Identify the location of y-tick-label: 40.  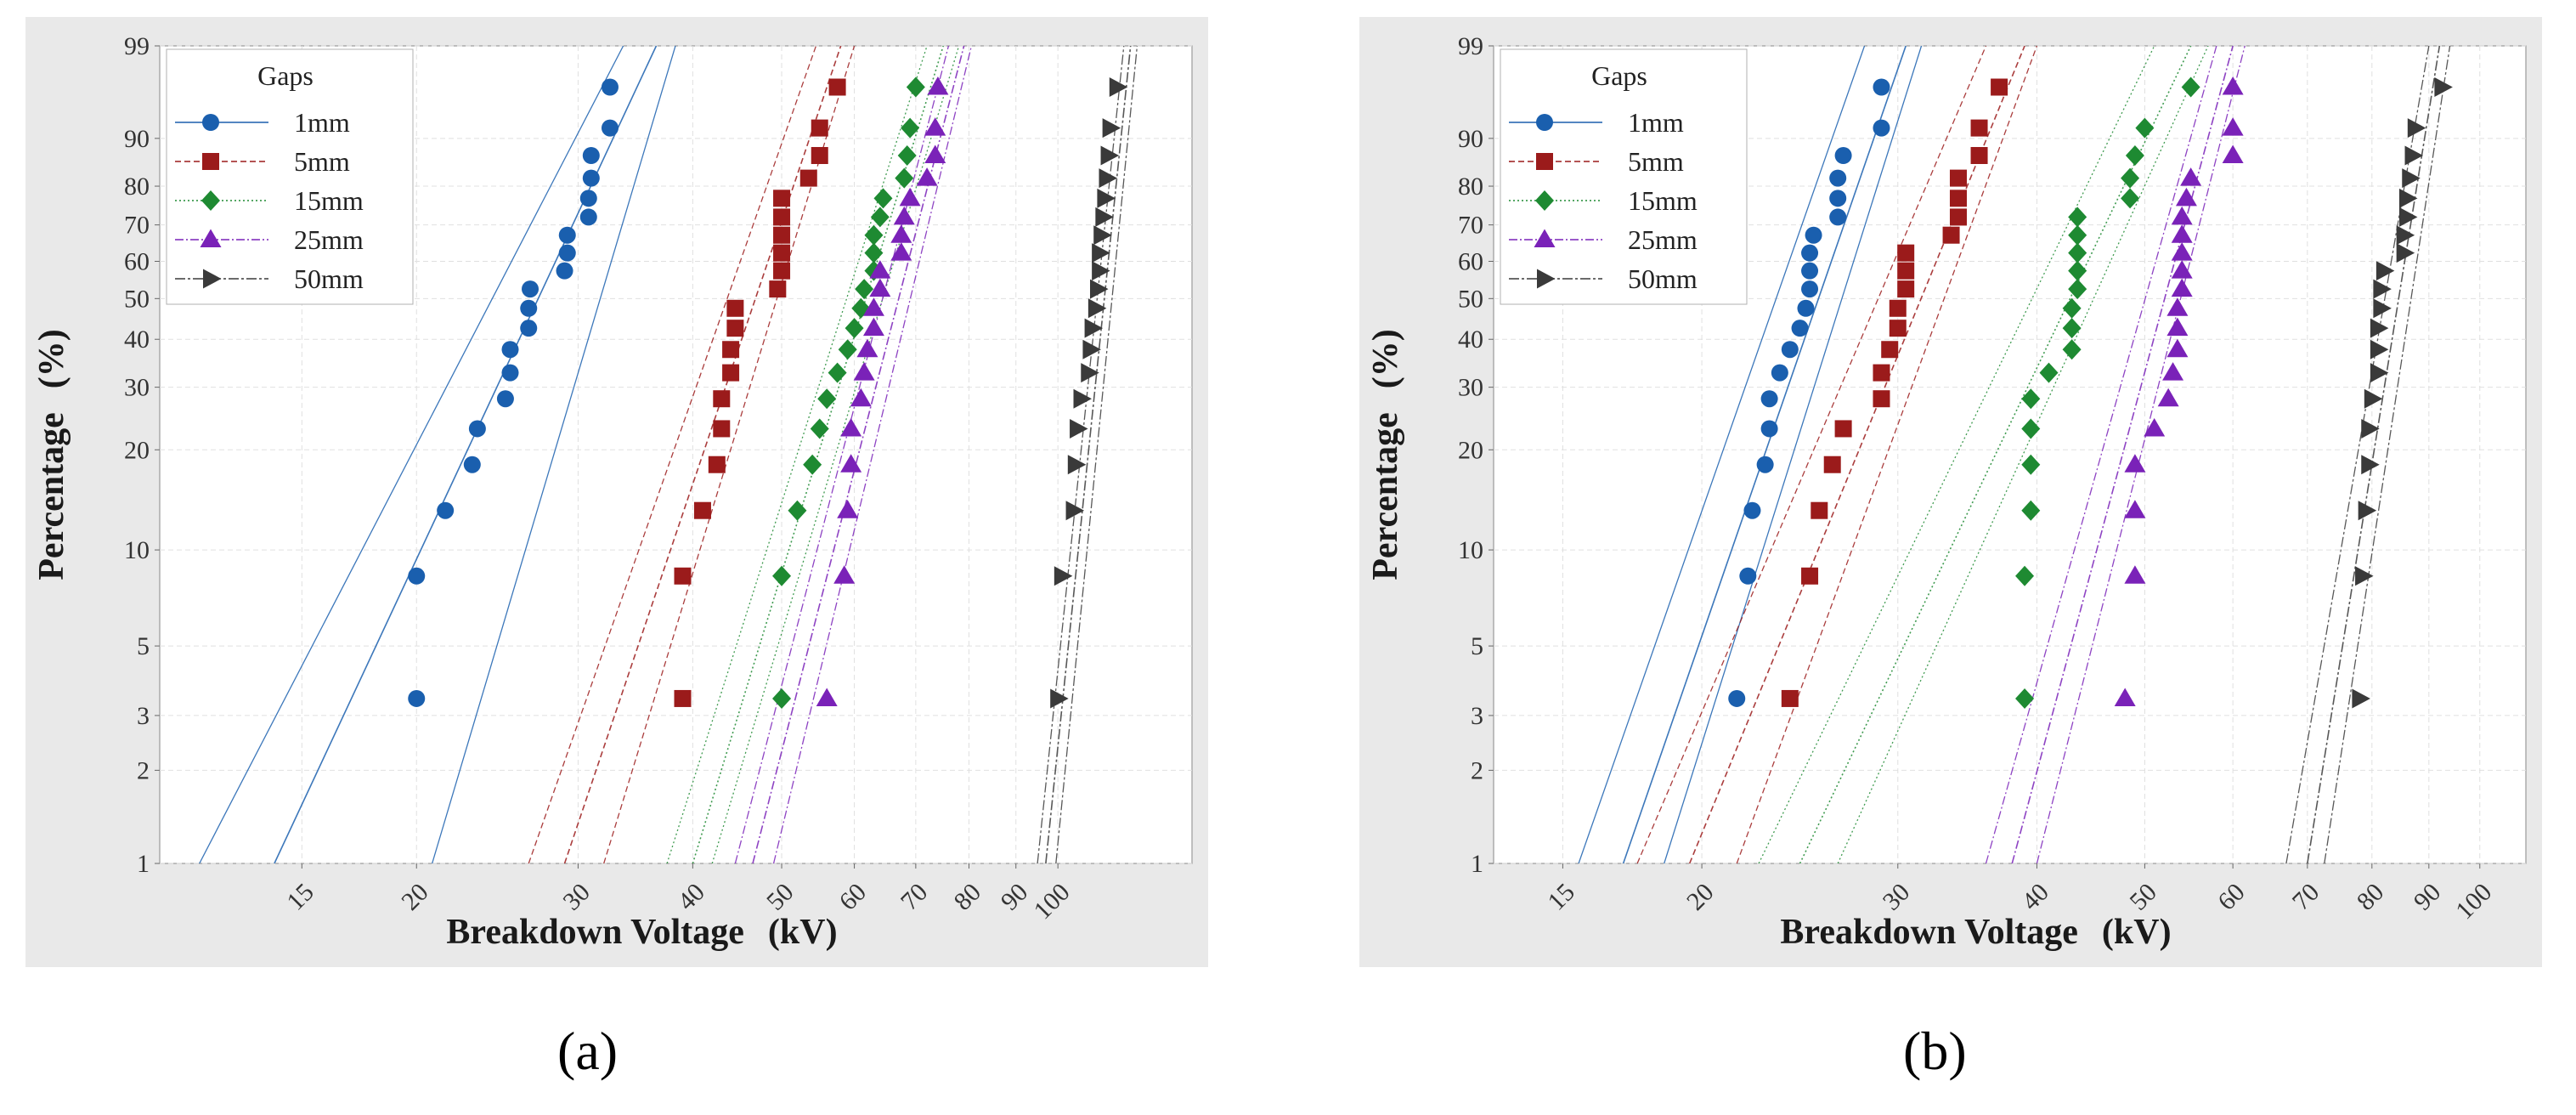
(137, 339).